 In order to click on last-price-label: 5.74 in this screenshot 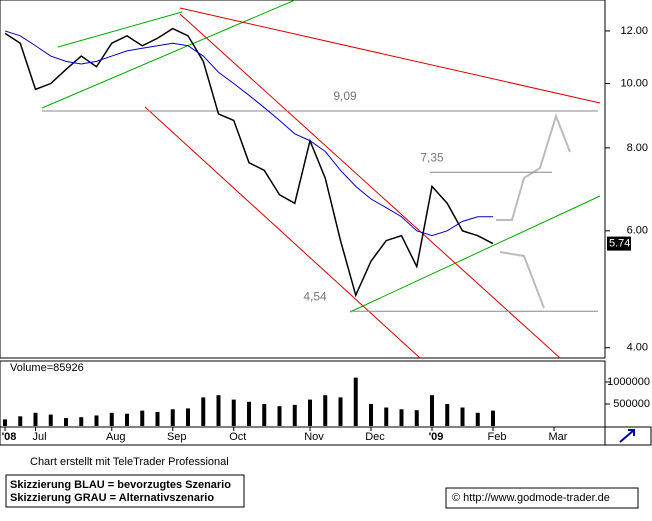, I will do `click(619, 243)`.